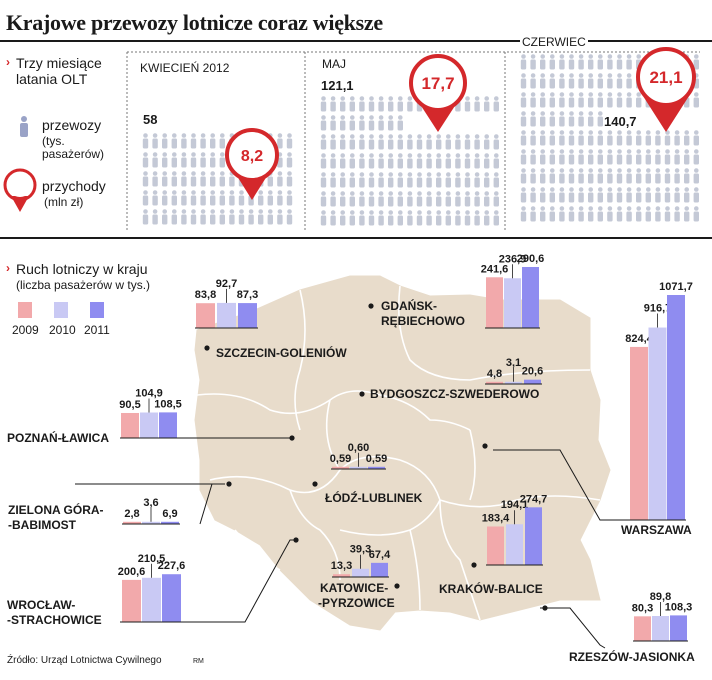 This screenshot has width=712, height=680. What do you see at coordinates (665, 77) in the screenshot?
I see `revenue-value-june: 21,1` at bounding box center [665, 77].